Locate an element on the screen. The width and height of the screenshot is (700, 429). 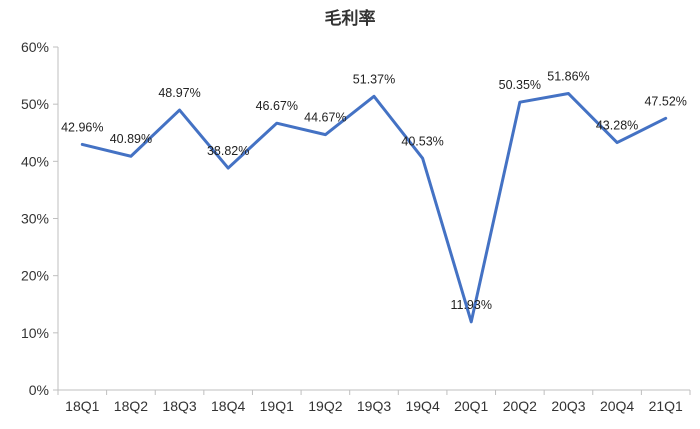
y-tick-label: 50% is located at coordinates (35, 104).